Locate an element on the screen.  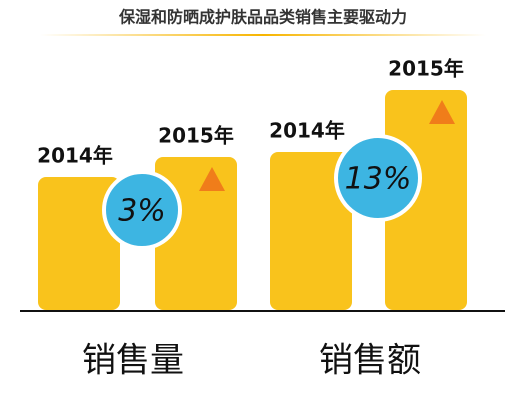
growth-label: 13% is located at coordinates (378, 179).